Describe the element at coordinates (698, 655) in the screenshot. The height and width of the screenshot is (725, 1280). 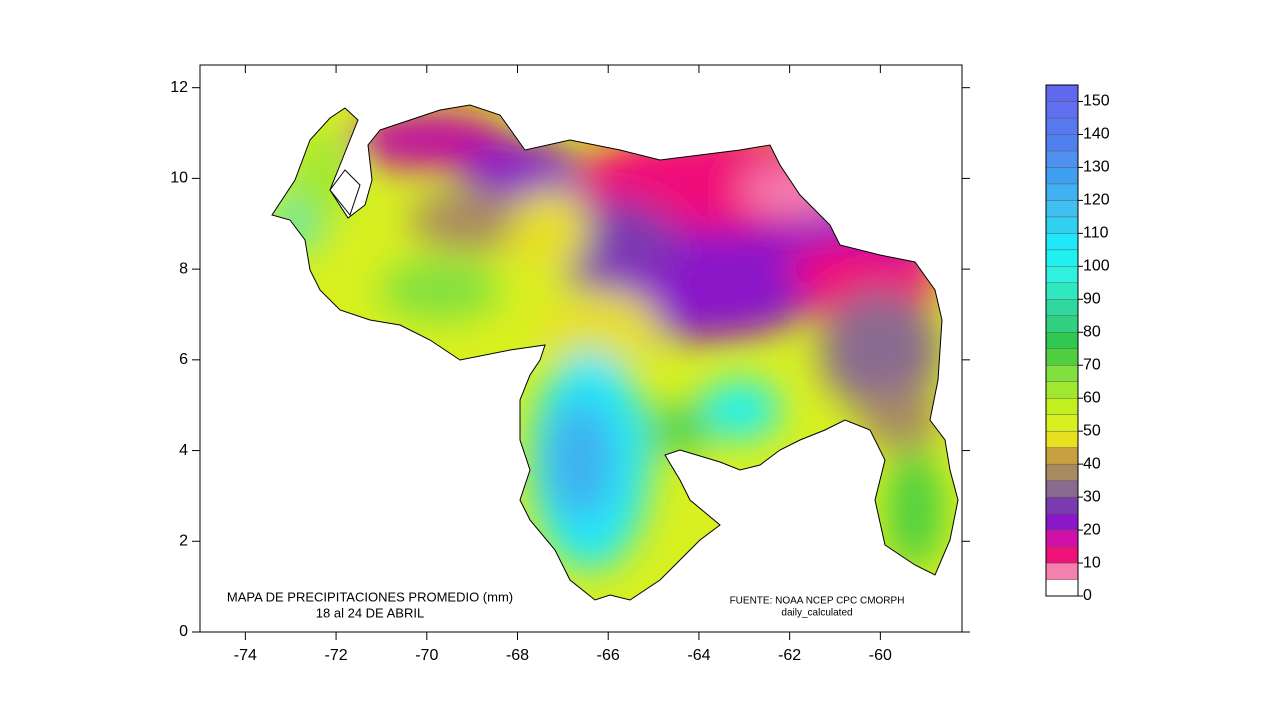
I see `x-tick-label: -64` at that location.